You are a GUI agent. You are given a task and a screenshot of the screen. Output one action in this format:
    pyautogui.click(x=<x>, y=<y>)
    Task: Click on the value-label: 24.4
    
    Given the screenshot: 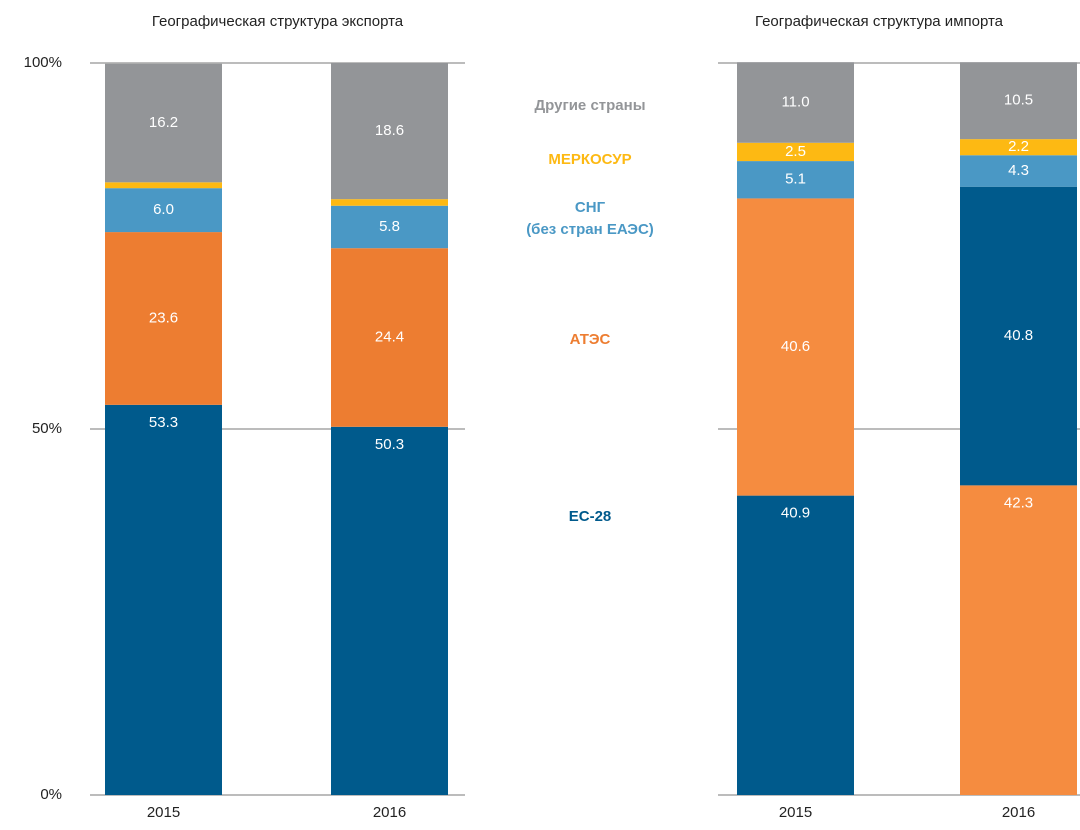 What is the action you would take?
    pyautogui.click(x=389, y=336)
    